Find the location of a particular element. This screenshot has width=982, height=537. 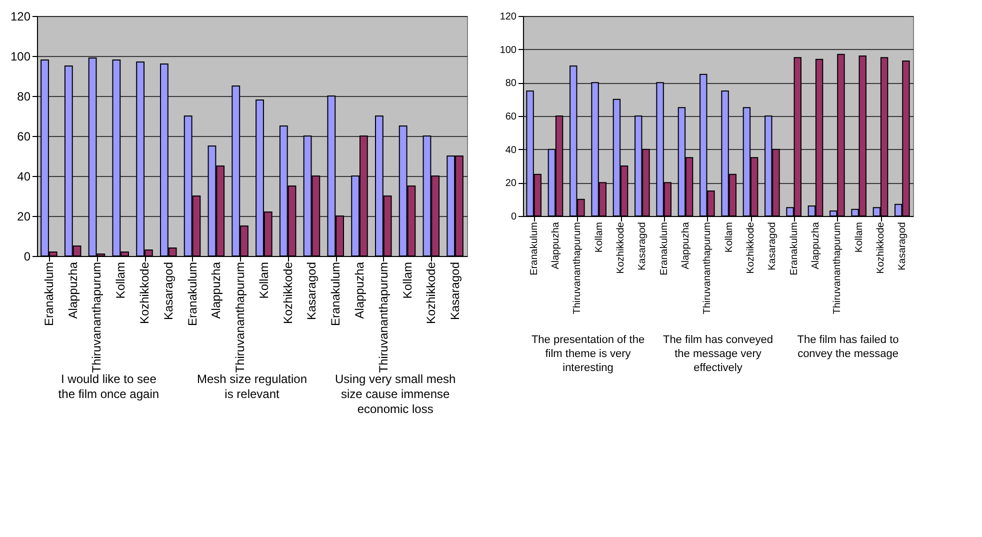

text: The presentation of the film theme is very interesting is located at coordinates (588, 354).